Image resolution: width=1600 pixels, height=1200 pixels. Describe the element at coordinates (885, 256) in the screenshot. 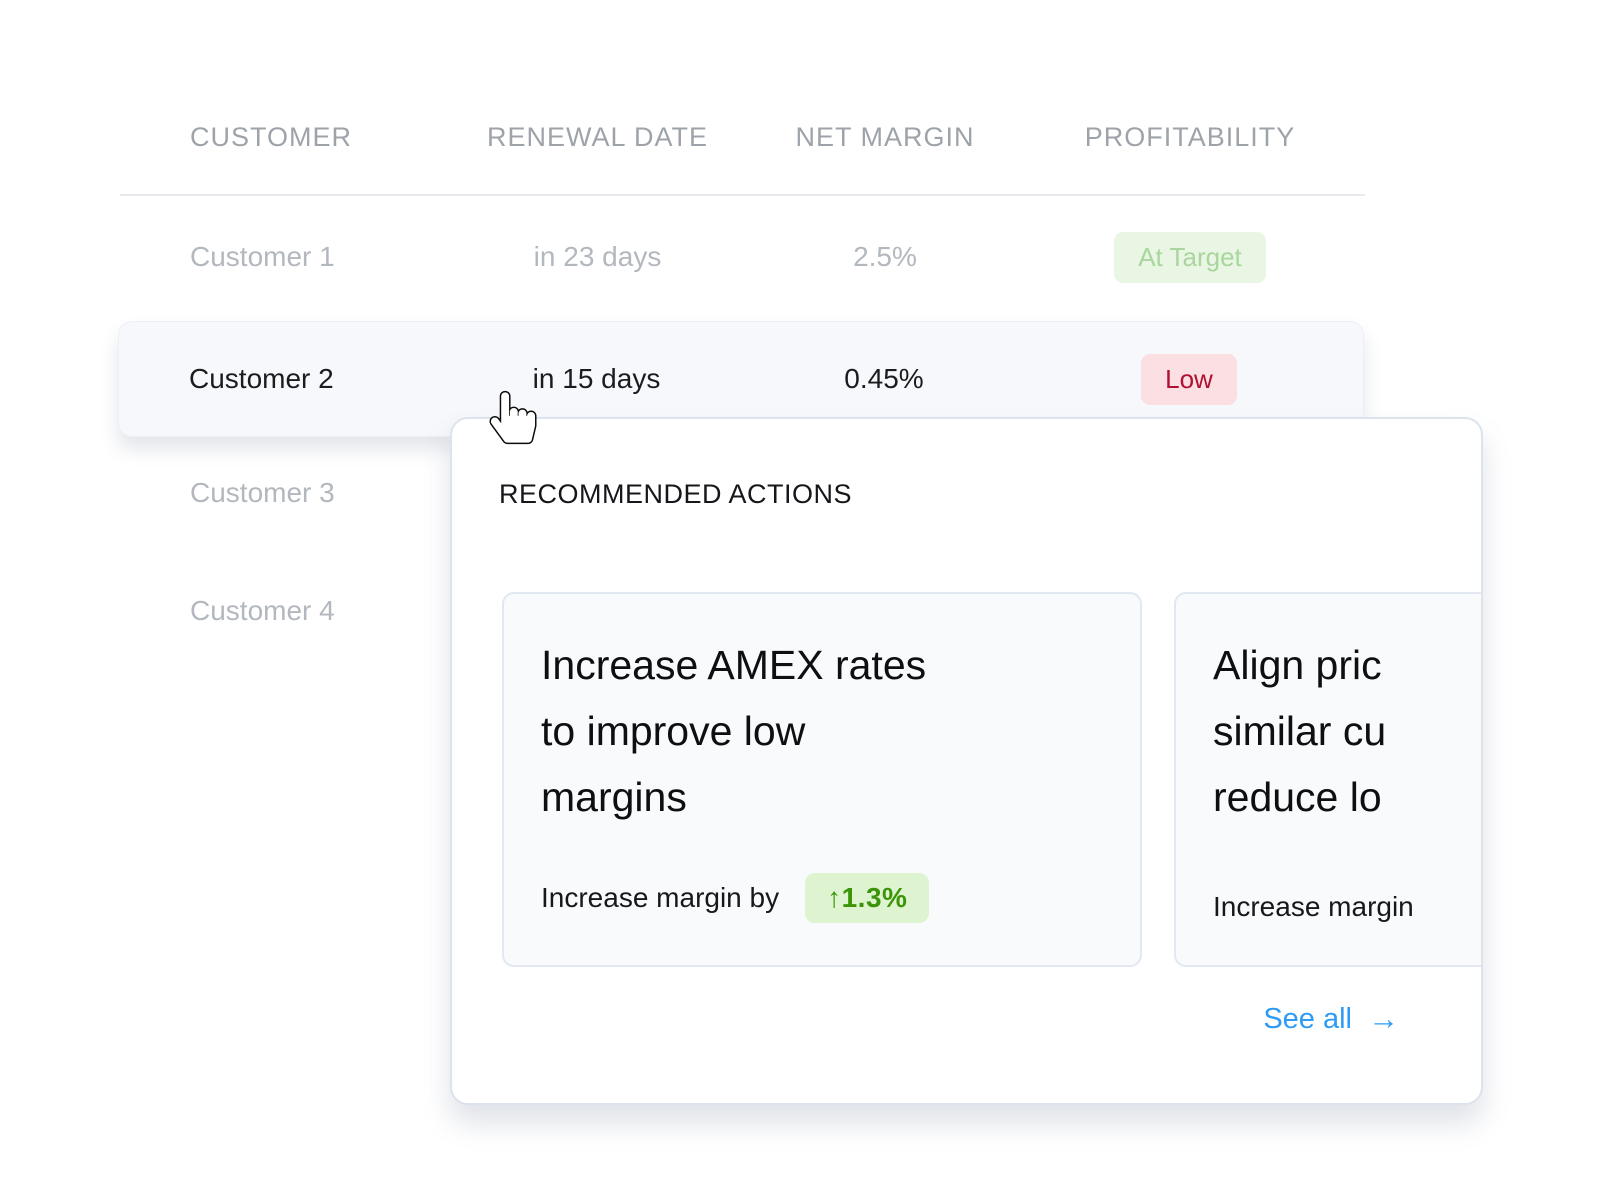

I see `net-margin: 2.5%` at that location.